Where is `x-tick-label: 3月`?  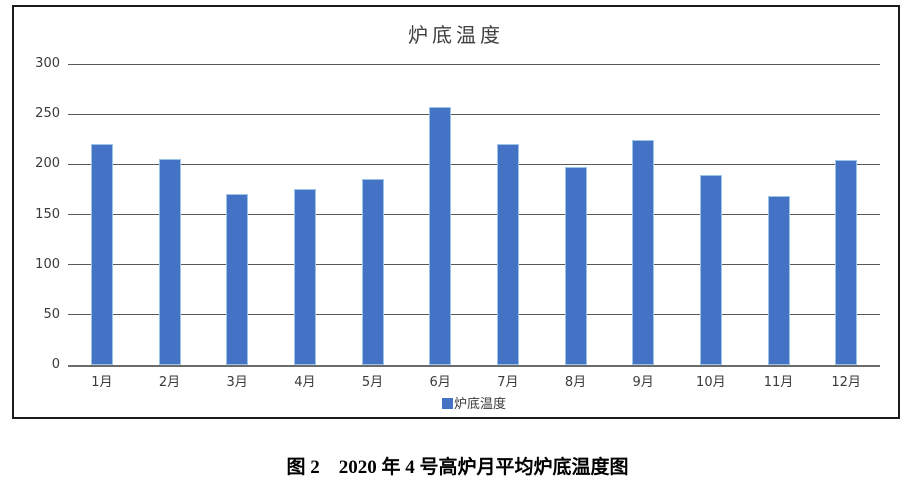 x-tick-label: 3月 is located at coordinates (237, 382).